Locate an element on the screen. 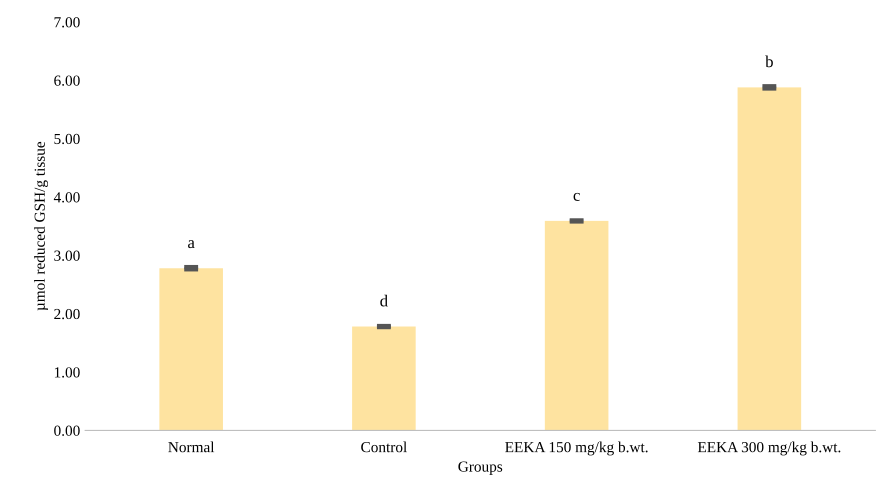 This screenshot has width=878, height=488. annotation: b is located at coordinates (769, 62).